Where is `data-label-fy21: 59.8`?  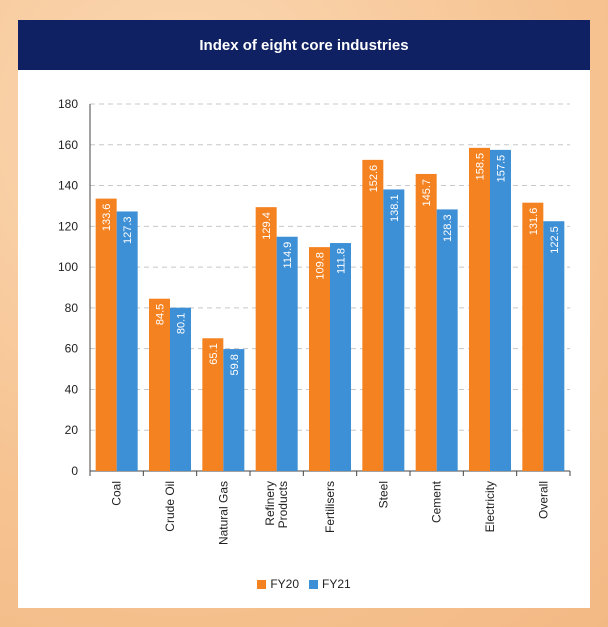
data-label-fy21: 59.8 is located at coordinates (235, 364).